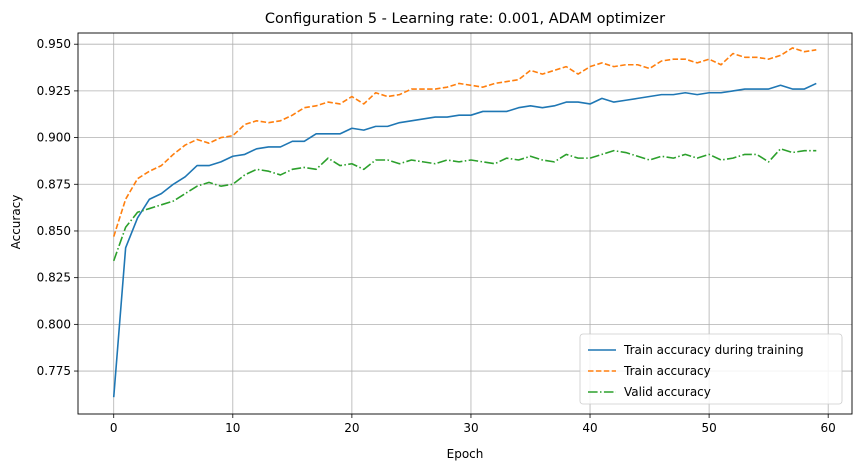 The width and height of the screenshot is (863, 470). Describe the element at coordinates (232, 428) in the screenshot. I see `x-tick-label: 10` at that location.